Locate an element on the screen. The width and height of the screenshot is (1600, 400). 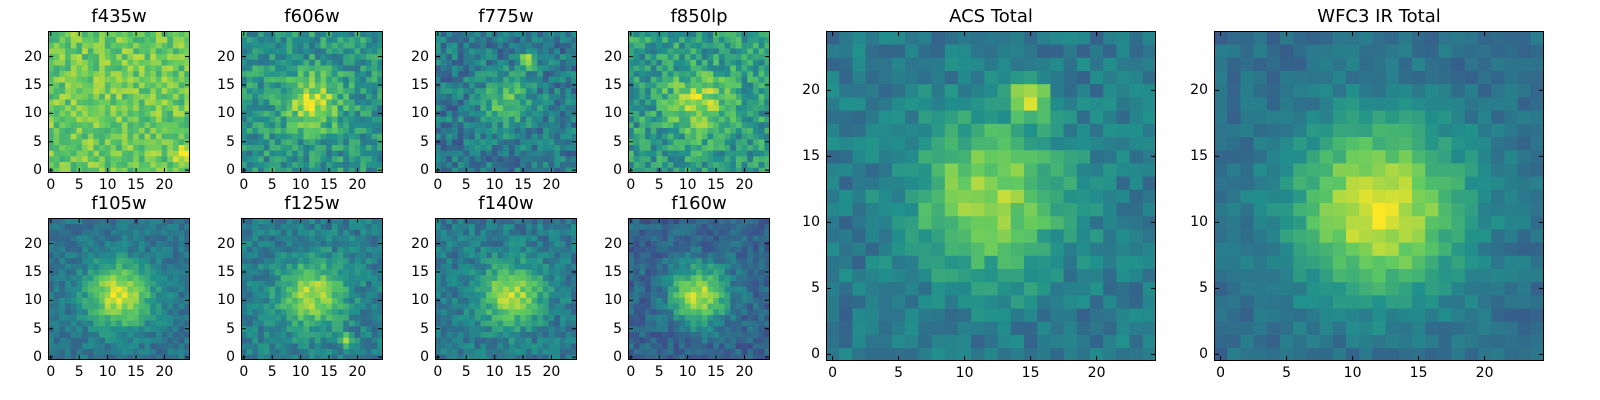
x-tick-label: 0 is located at coordinates (438, 185).